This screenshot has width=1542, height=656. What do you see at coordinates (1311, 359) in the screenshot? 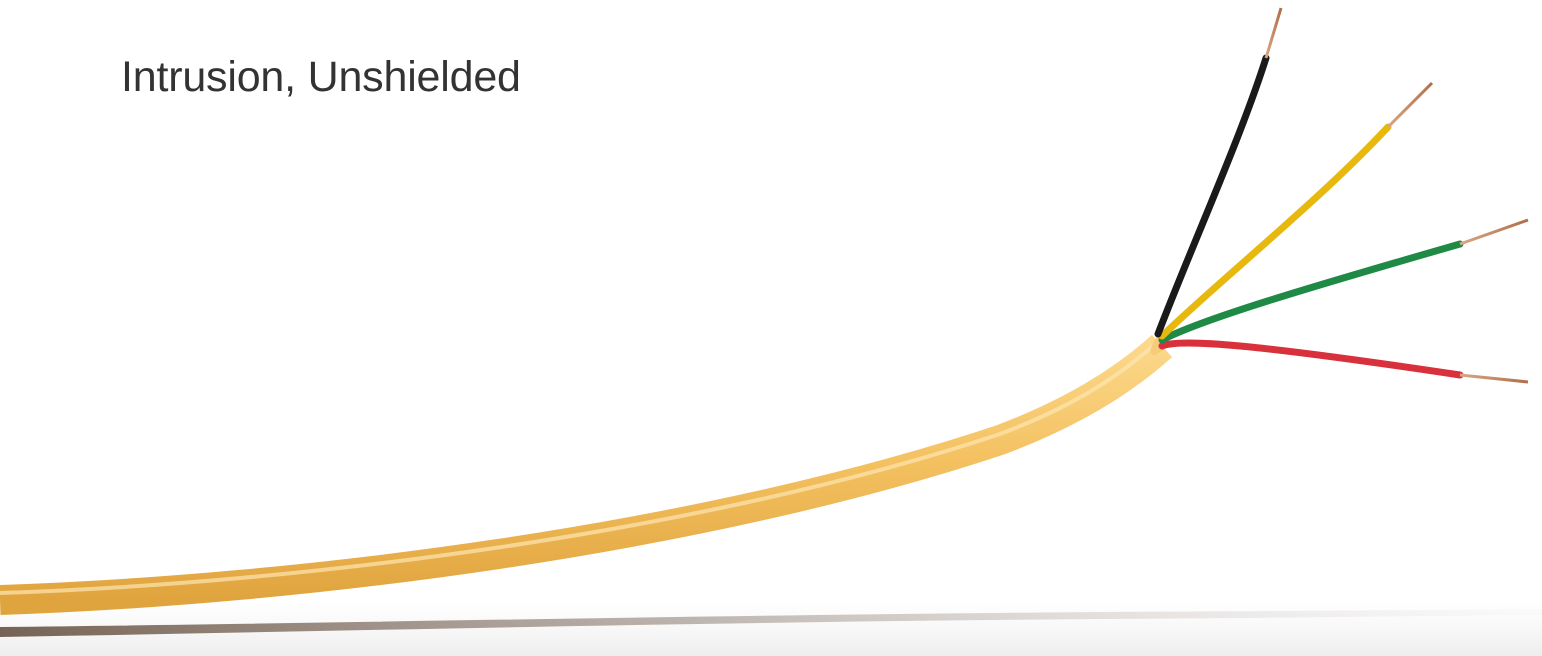
I see `red-conductor` at bounding box center [1311, 359].